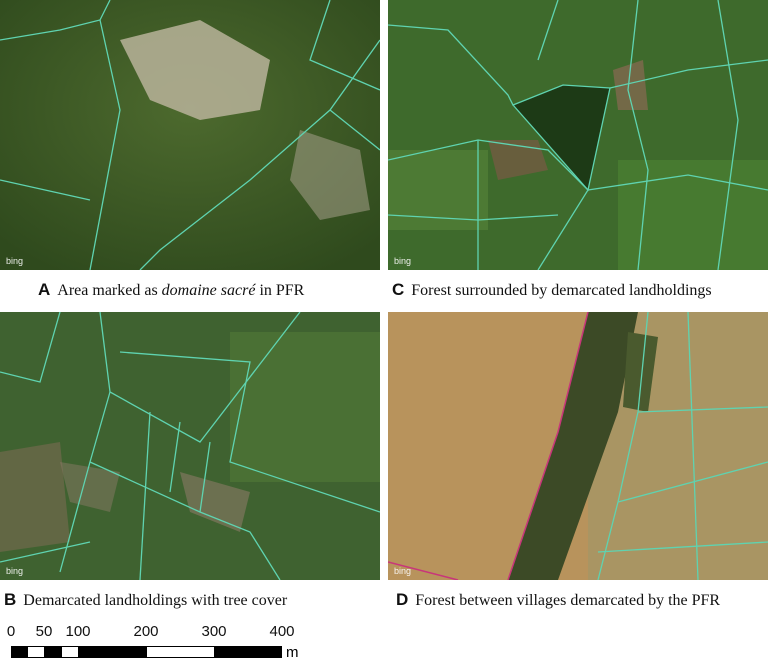 The height and width of the screenshot is (661, 768). Describe the element at coordinates (208, 290) in the screenshot. I see `caption-italic: domaine sacré` at that location.